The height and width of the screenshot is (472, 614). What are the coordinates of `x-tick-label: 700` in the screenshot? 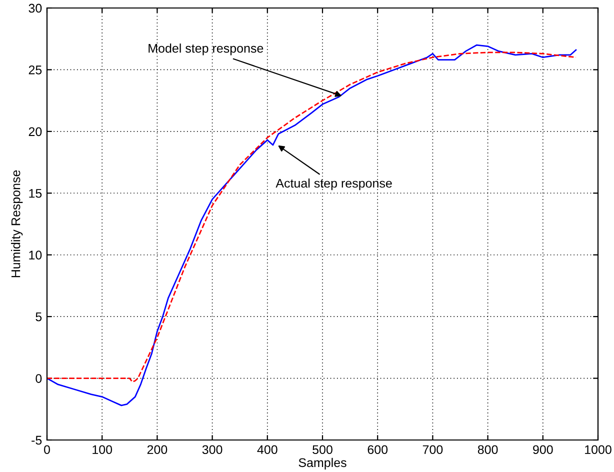 It's located at (432, 449).